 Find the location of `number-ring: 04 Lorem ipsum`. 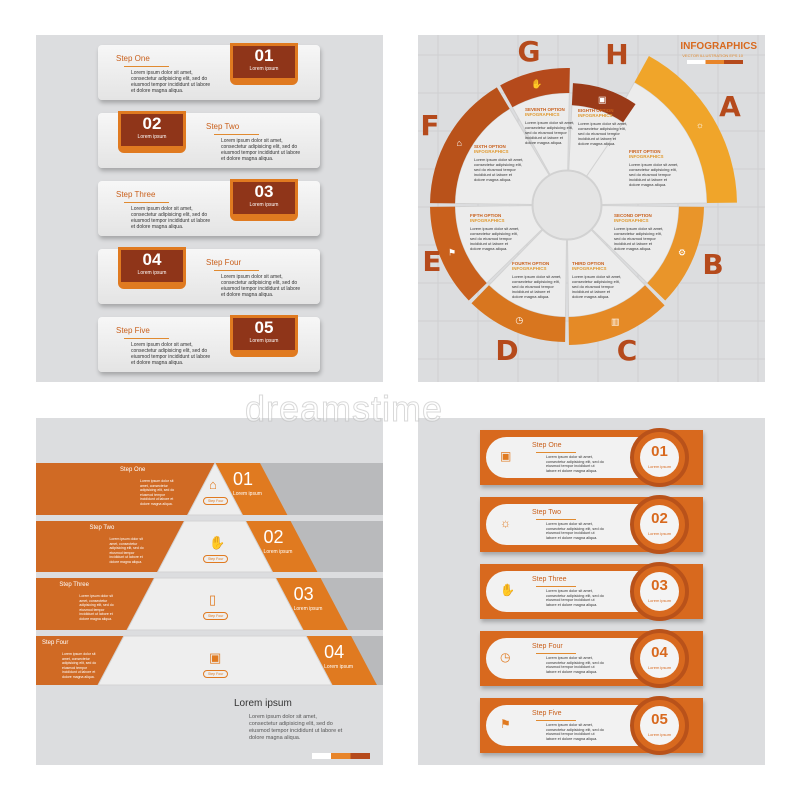

number-ring: 04 Lorem ipsum is located at coordinates (659, 658).